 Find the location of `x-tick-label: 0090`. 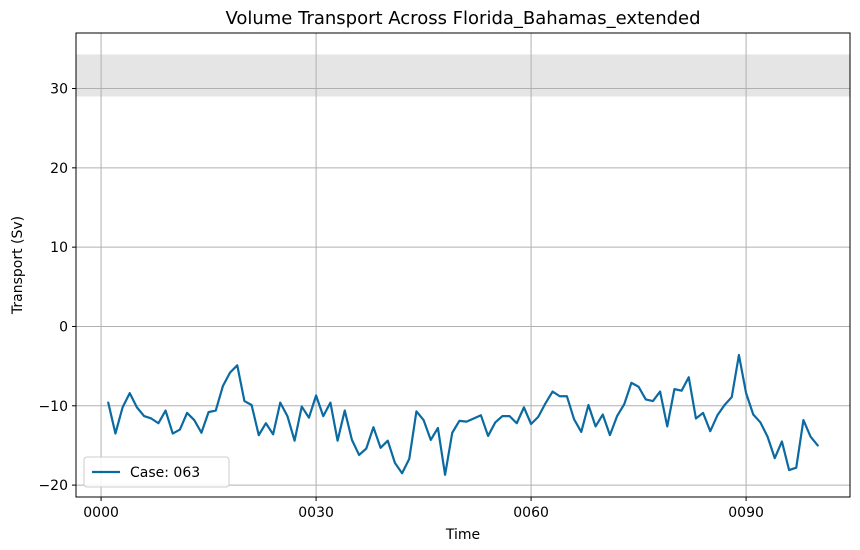

x-tick-label: 0090 is located at coordinates (746, 513).